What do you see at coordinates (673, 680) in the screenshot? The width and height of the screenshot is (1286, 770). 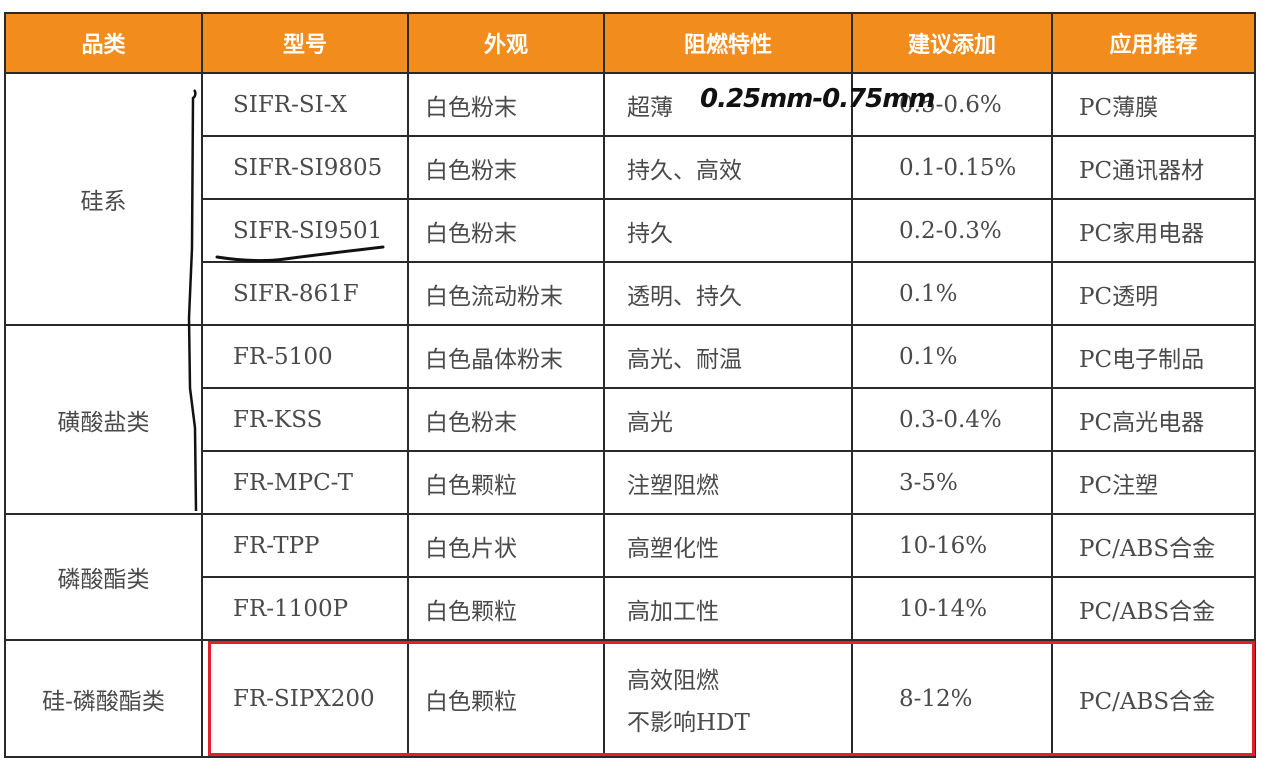 I see `property-line-1: 高效阻燃` at bounding box center [673, 680].